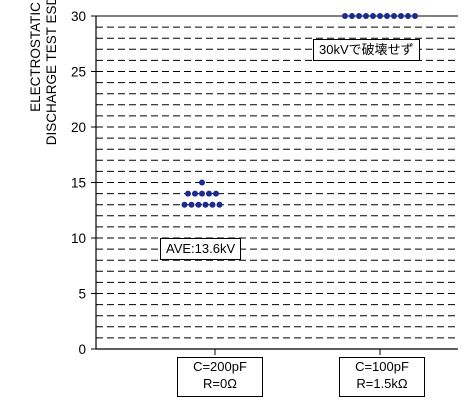 This screenshot has width=464, height=408. Describe the element at coordinates (82, 294) in the screenshot. I see `y-tick-label: 5` at that location.